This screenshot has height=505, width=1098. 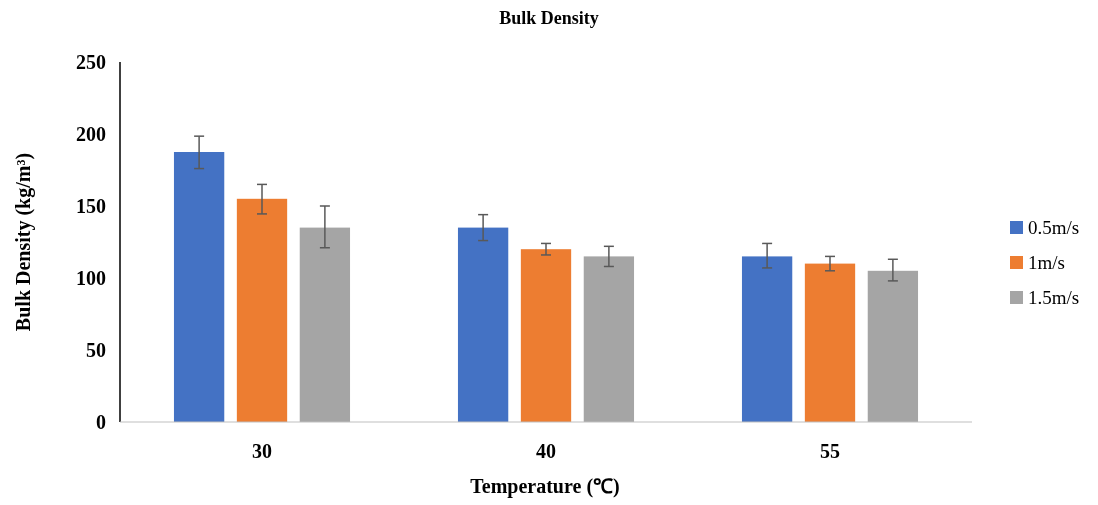 What do you see at coordinates (1054, 227) in the screenshot?
I see `legend-label: 0.5m/s` at bounding box center [1054, 227].